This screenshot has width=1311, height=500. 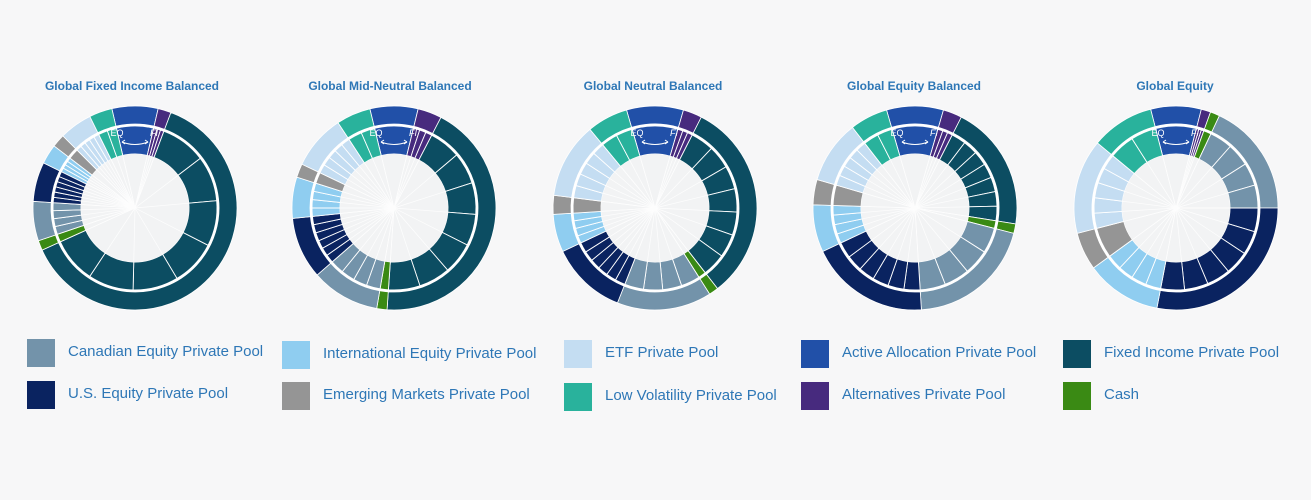 What do you see at coordinates (653, 86) in the screenshot?
I see `chart-title-3: Global Neutral Balanced` at bounding box center [653, 86].